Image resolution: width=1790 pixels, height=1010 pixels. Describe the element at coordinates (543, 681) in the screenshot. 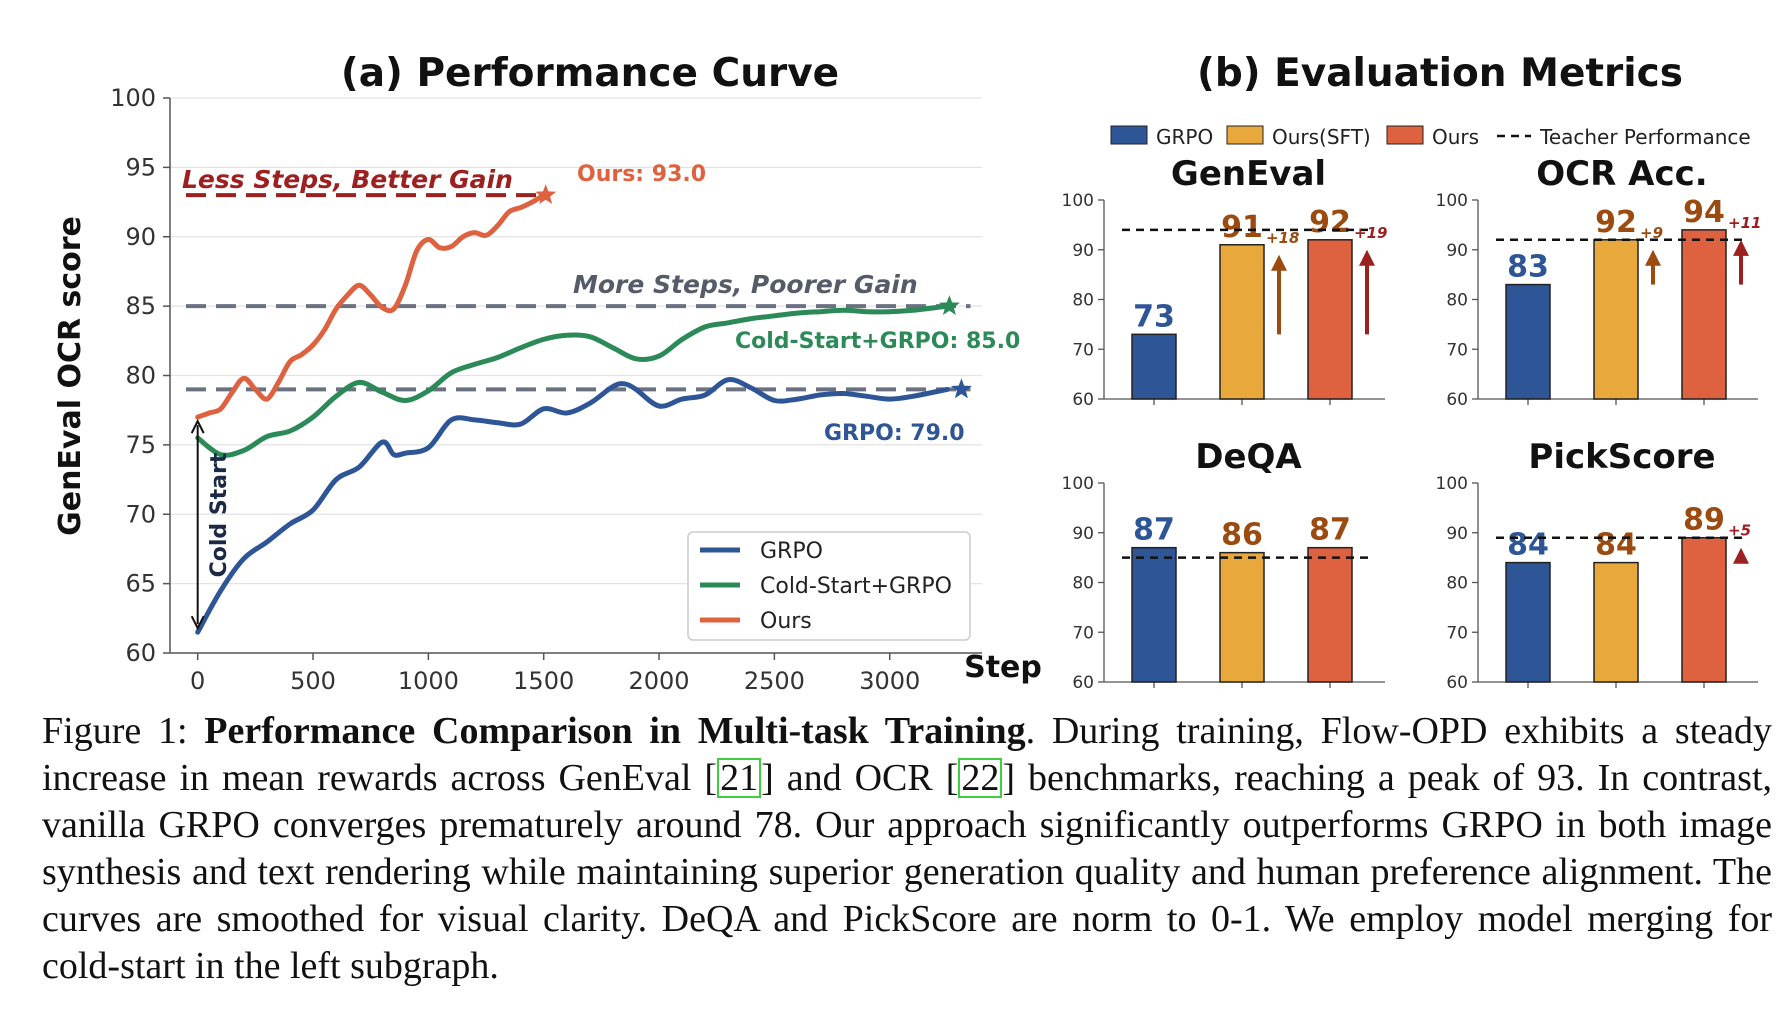

I see `x-tick-label: 1500` at that location.